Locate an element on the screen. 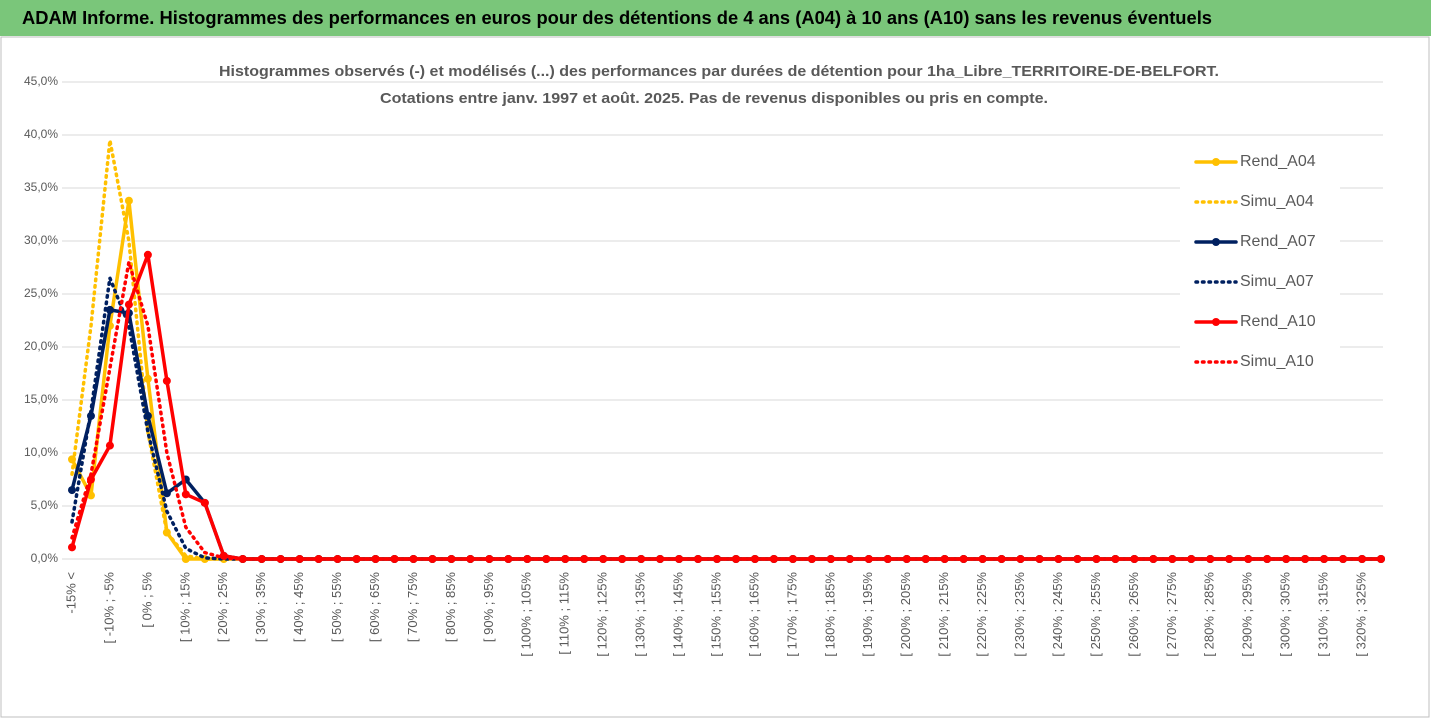 This screenshot has width=1431, height=719. x-tick-label: [ 170% ; 175% is located at coordinates (791, 614).